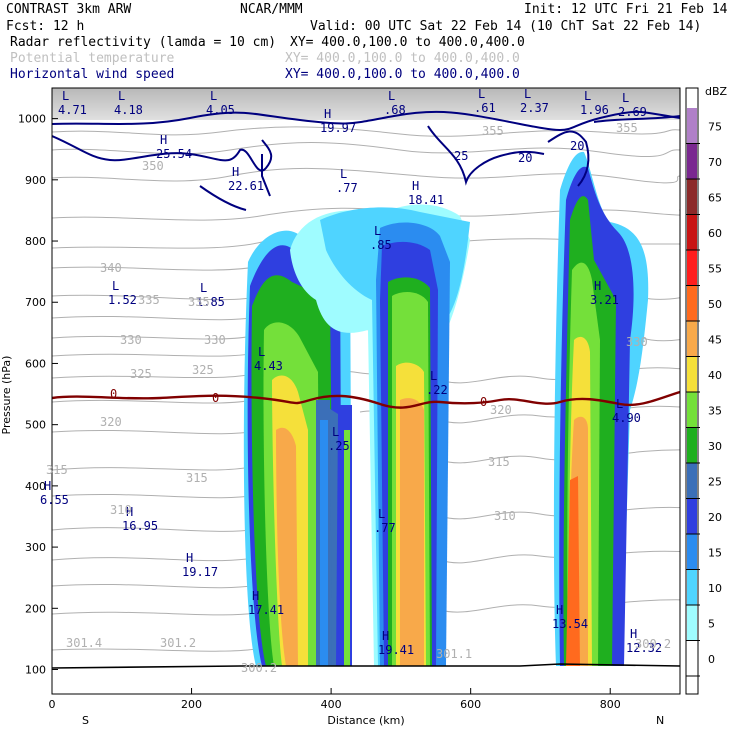 Image resolution: width=740 pixels, height=740 pixels. I want to click on extrema-value: 4.05, so click(220, 110).